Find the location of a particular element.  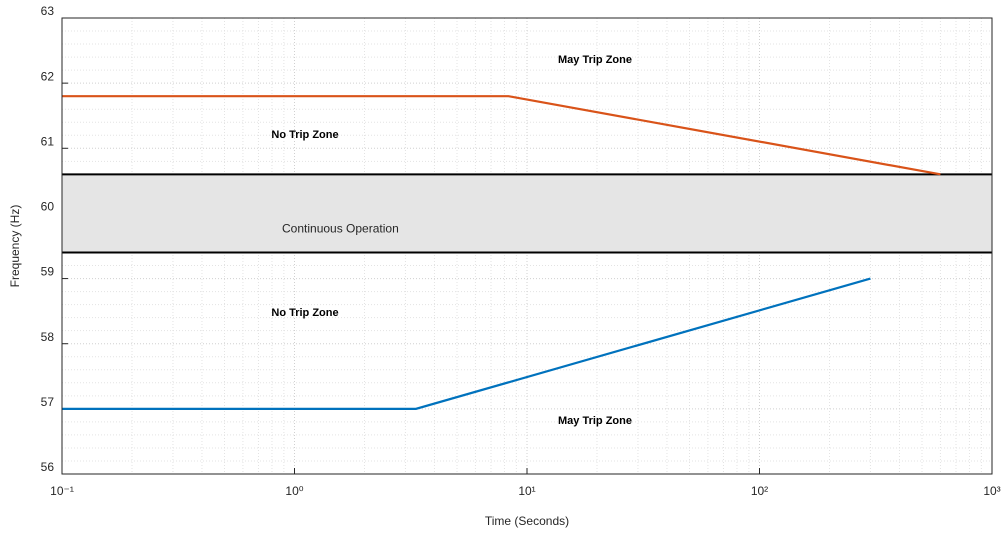

x-tick-label: 10⁻¹ is located at coordinates (62, 491).